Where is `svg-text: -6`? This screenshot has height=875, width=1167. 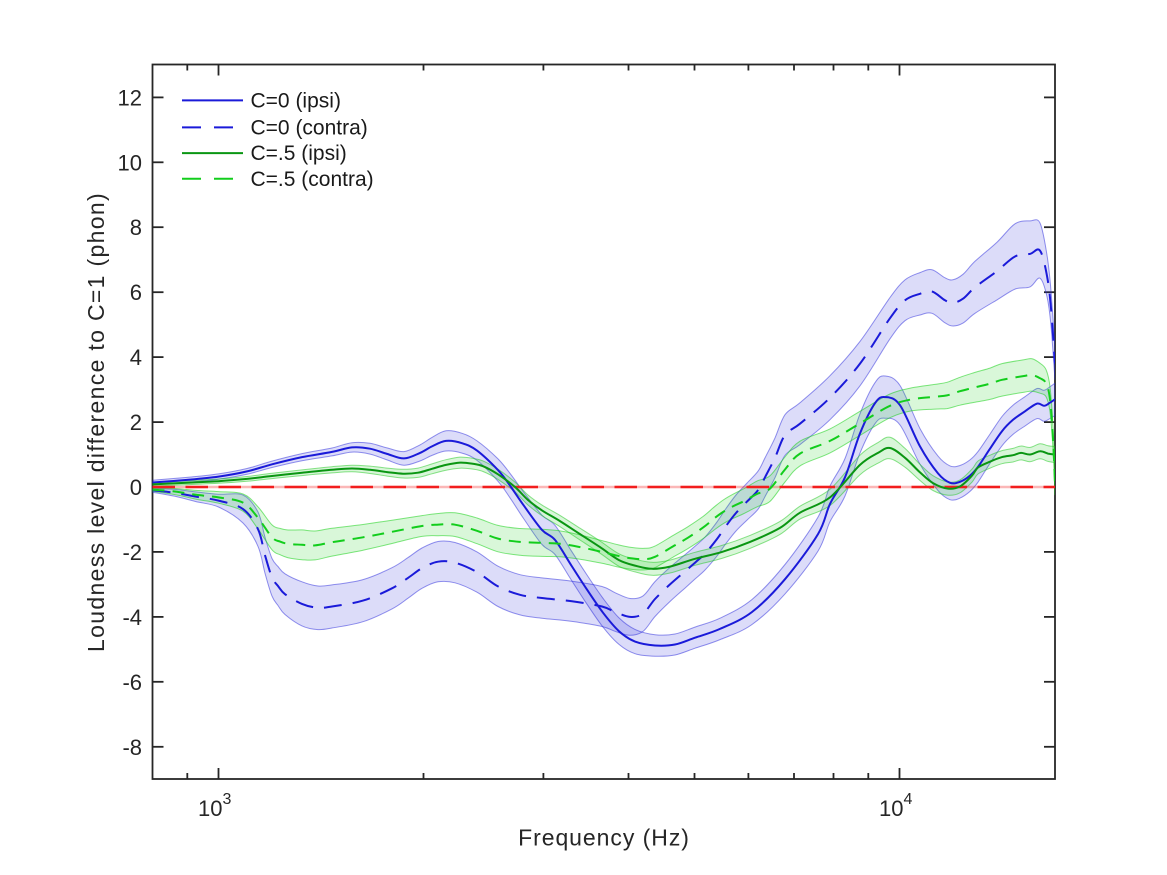 svg-text: -6 is located at coordinates (132, 682).